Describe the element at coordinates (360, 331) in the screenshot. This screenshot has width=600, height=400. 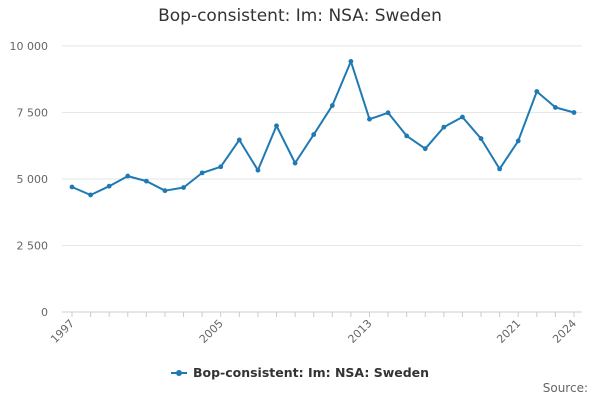
I see `x-tick-label-2013: 2013` at that location.